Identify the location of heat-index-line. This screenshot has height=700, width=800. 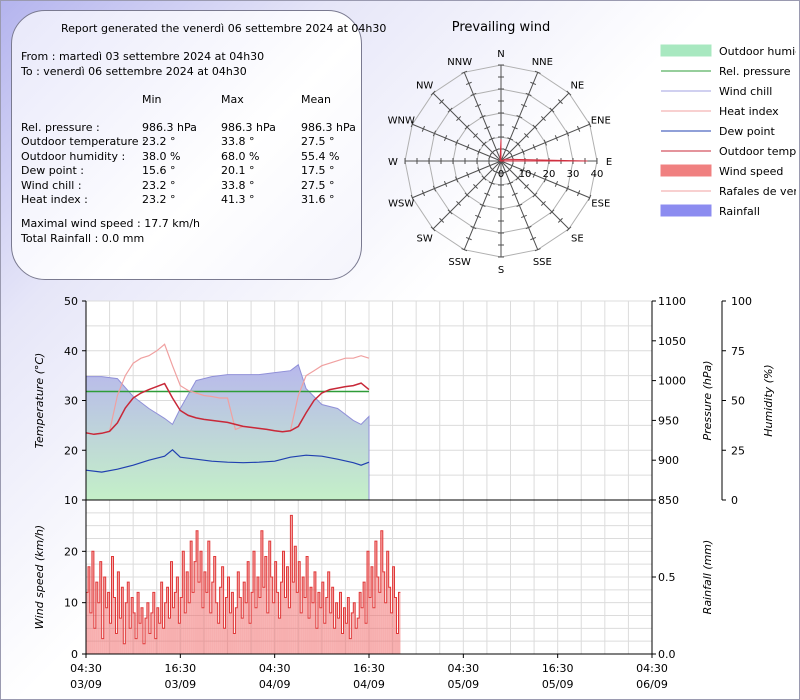
(227, 389).